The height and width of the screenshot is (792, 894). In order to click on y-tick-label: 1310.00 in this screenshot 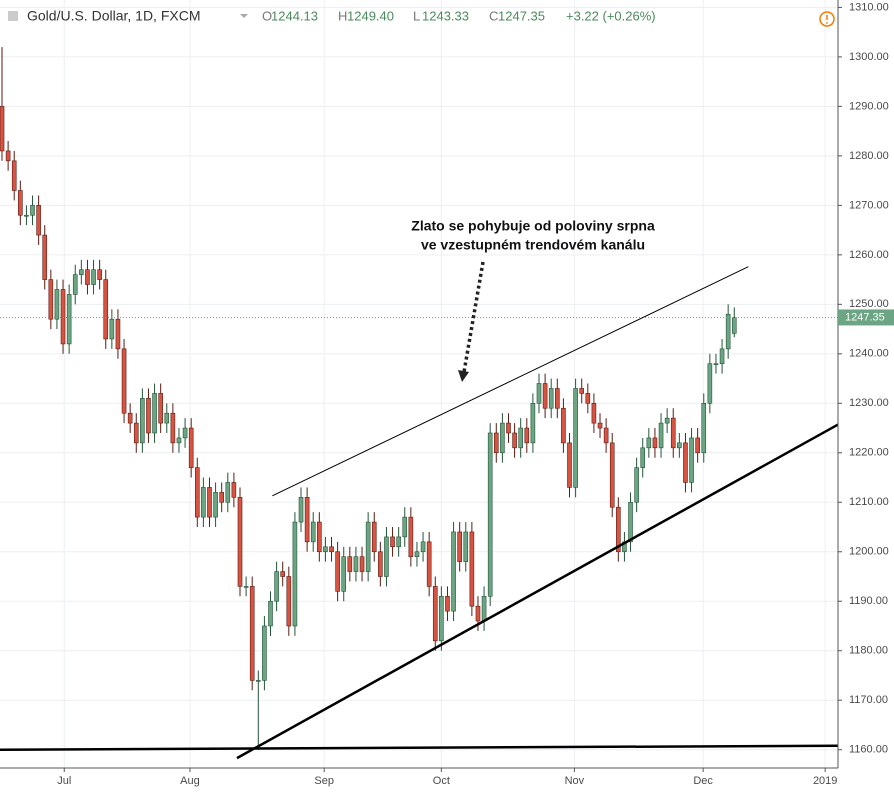, I will do `click(869, 7)`.